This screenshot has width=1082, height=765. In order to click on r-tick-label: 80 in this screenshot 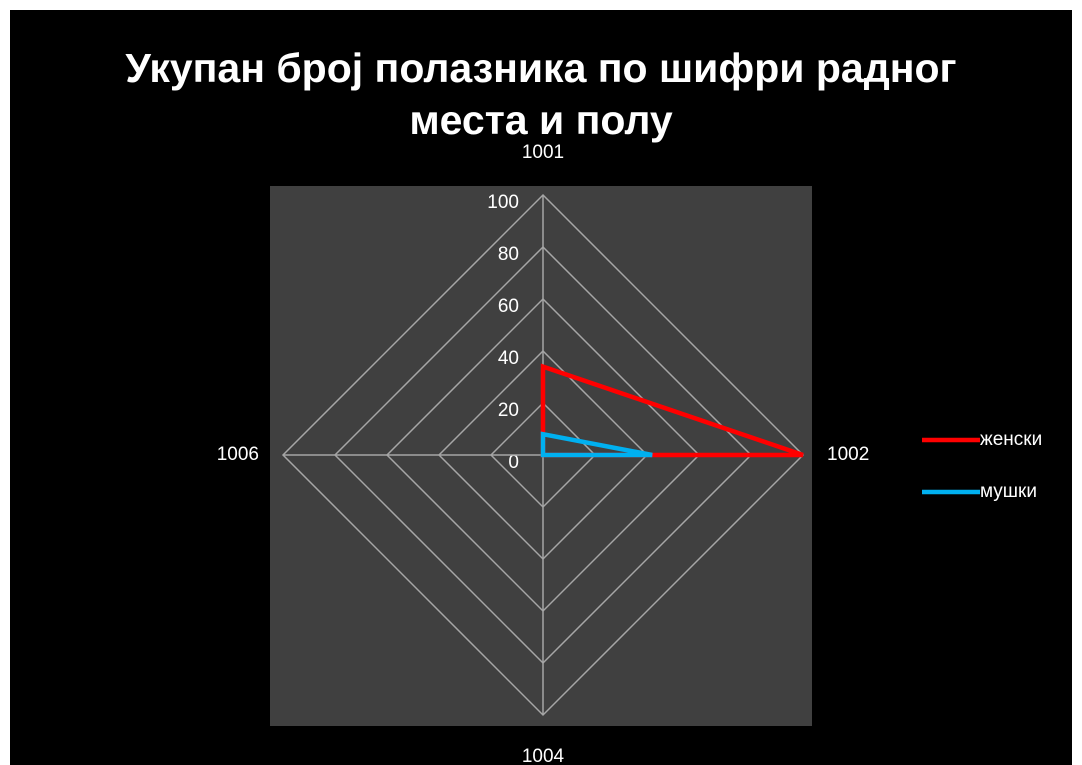, I will do `click(508, 254)`.